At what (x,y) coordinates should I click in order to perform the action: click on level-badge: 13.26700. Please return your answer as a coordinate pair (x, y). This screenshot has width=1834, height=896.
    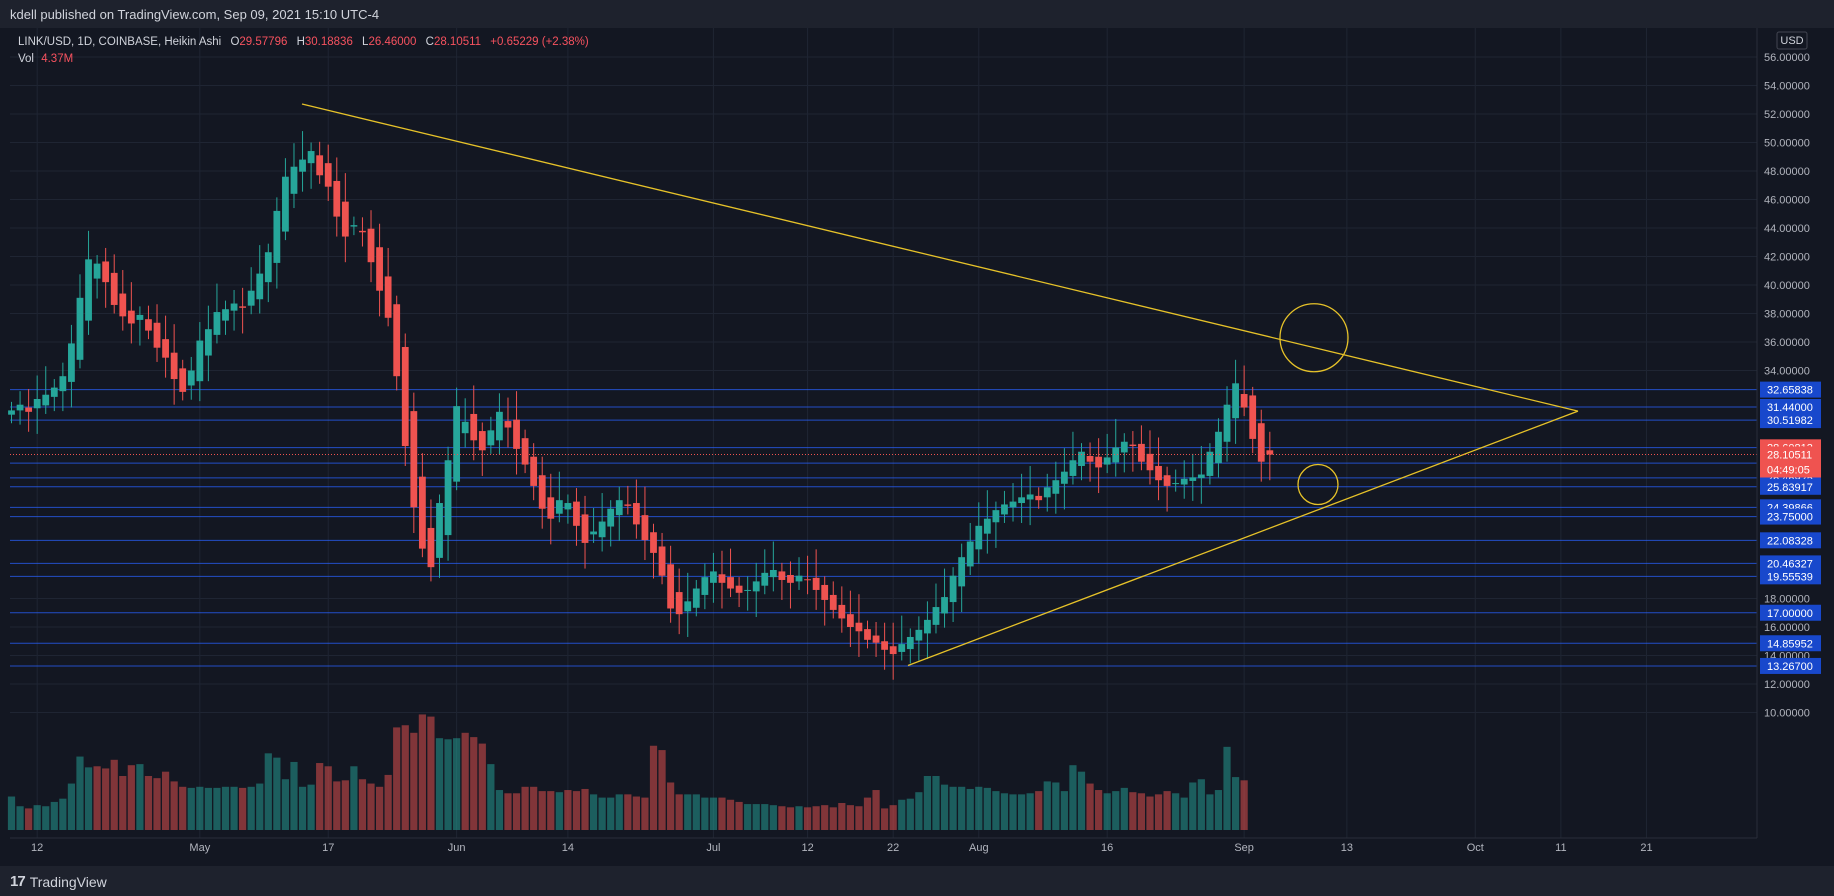
    Looking at the image, I should click on (1790, 667).